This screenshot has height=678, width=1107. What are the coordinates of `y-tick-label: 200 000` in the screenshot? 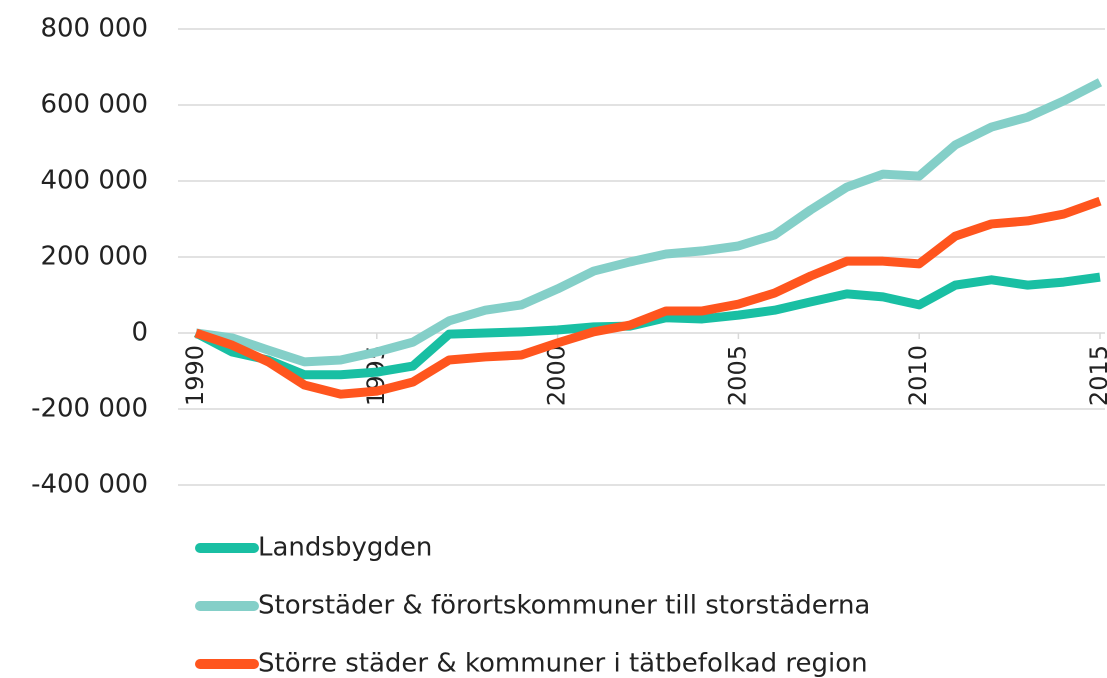 It's located at (94, 257).